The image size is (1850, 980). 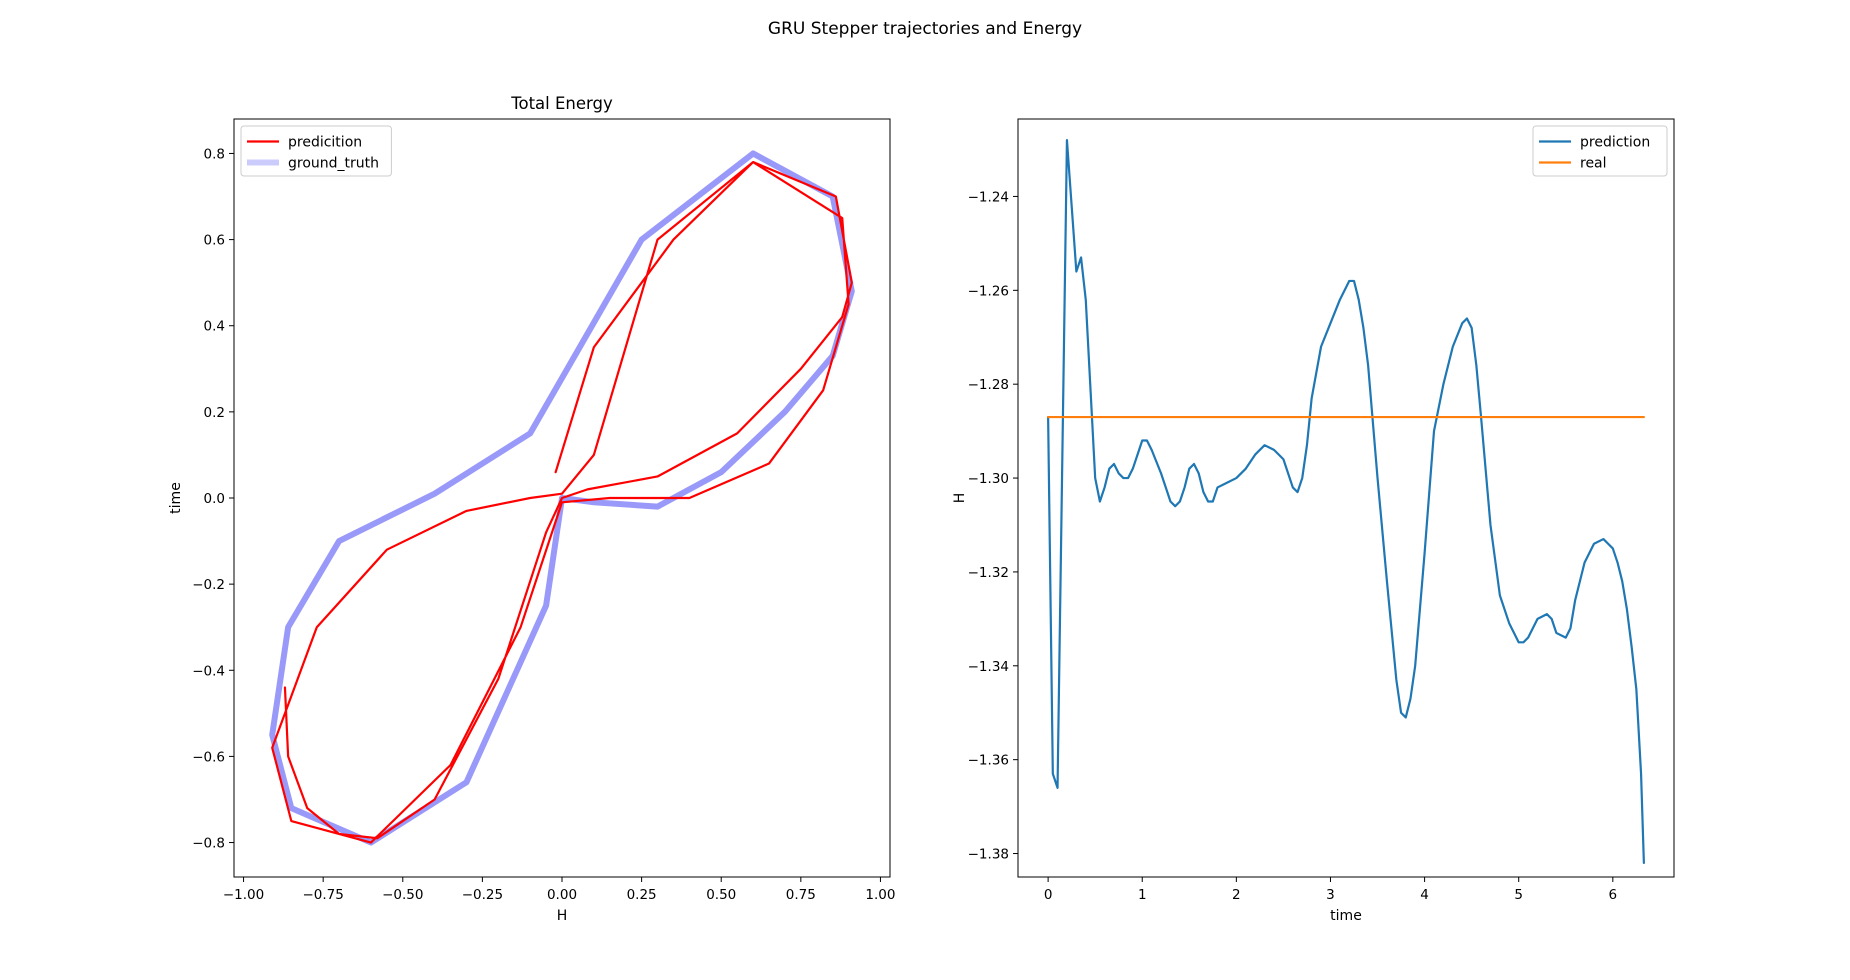 What do you see at coordinates (988, 573) in the screenshot?
I see `y-tick-label: −1.32` at bounding box center [988, 573].